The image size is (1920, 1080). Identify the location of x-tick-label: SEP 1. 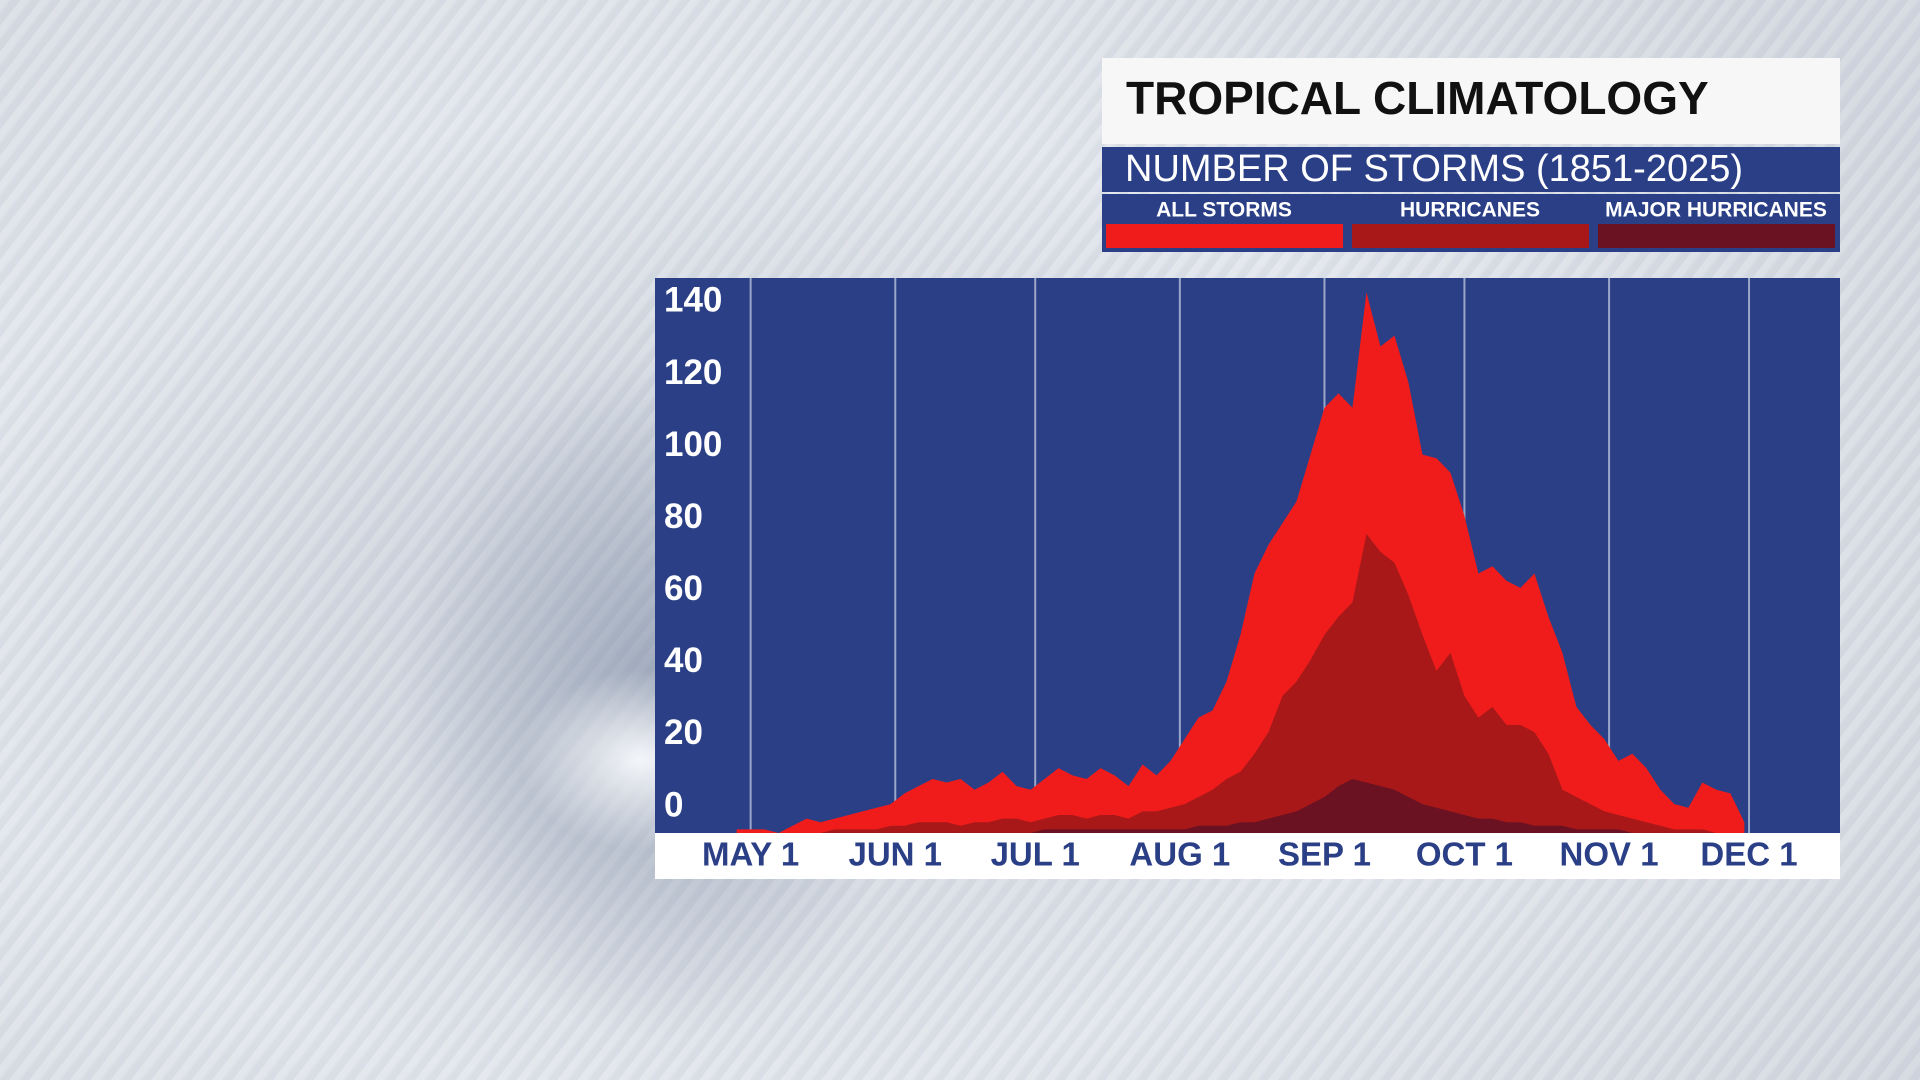
(1324, 854).